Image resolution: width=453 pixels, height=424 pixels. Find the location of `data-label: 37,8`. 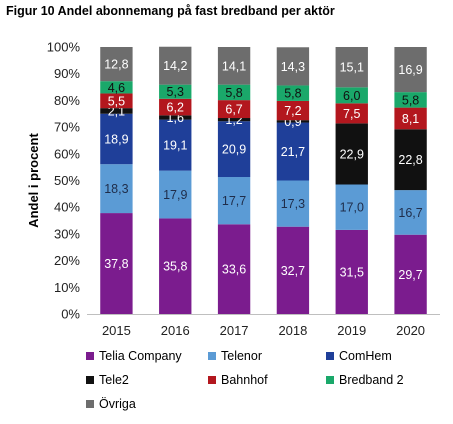

data-label: 37,8 is located at coordinates (116, 264).